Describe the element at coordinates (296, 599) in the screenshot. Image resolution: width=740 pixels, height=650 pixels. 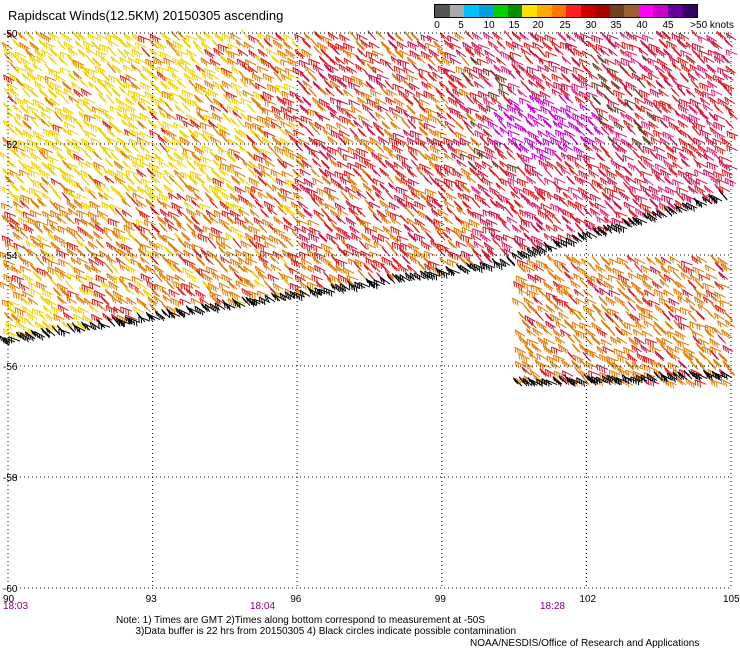
I see `lon-label: 96` at that location.